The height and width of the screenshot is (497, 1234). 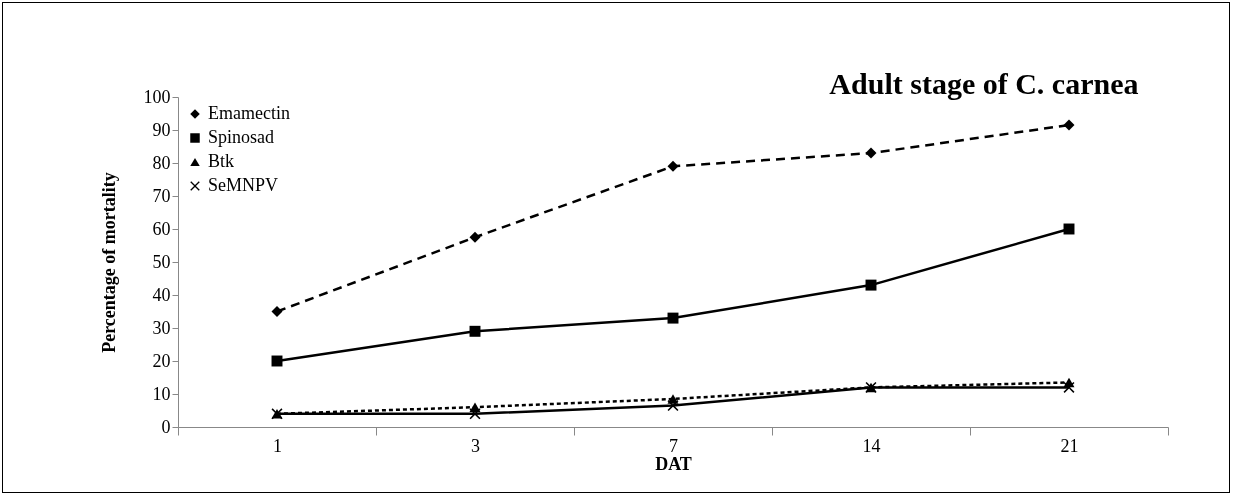 What do you see at coordinates (166, 426) in the screenshot?
I see `y-tick-label: 0` at bounding box center [166, 426].